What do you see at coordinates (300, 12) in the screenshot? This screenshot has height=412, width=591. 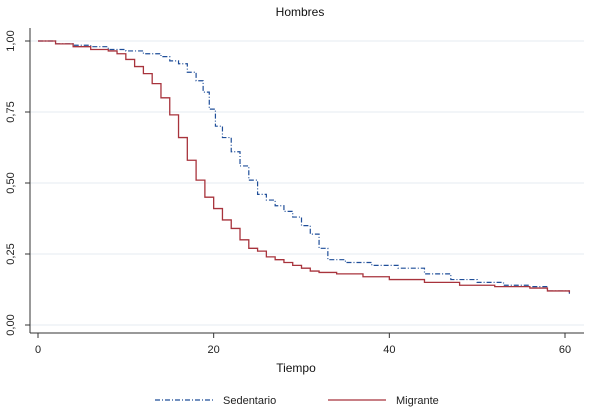 I see `chart-title: Hombres` at bounding box center [300, 12].